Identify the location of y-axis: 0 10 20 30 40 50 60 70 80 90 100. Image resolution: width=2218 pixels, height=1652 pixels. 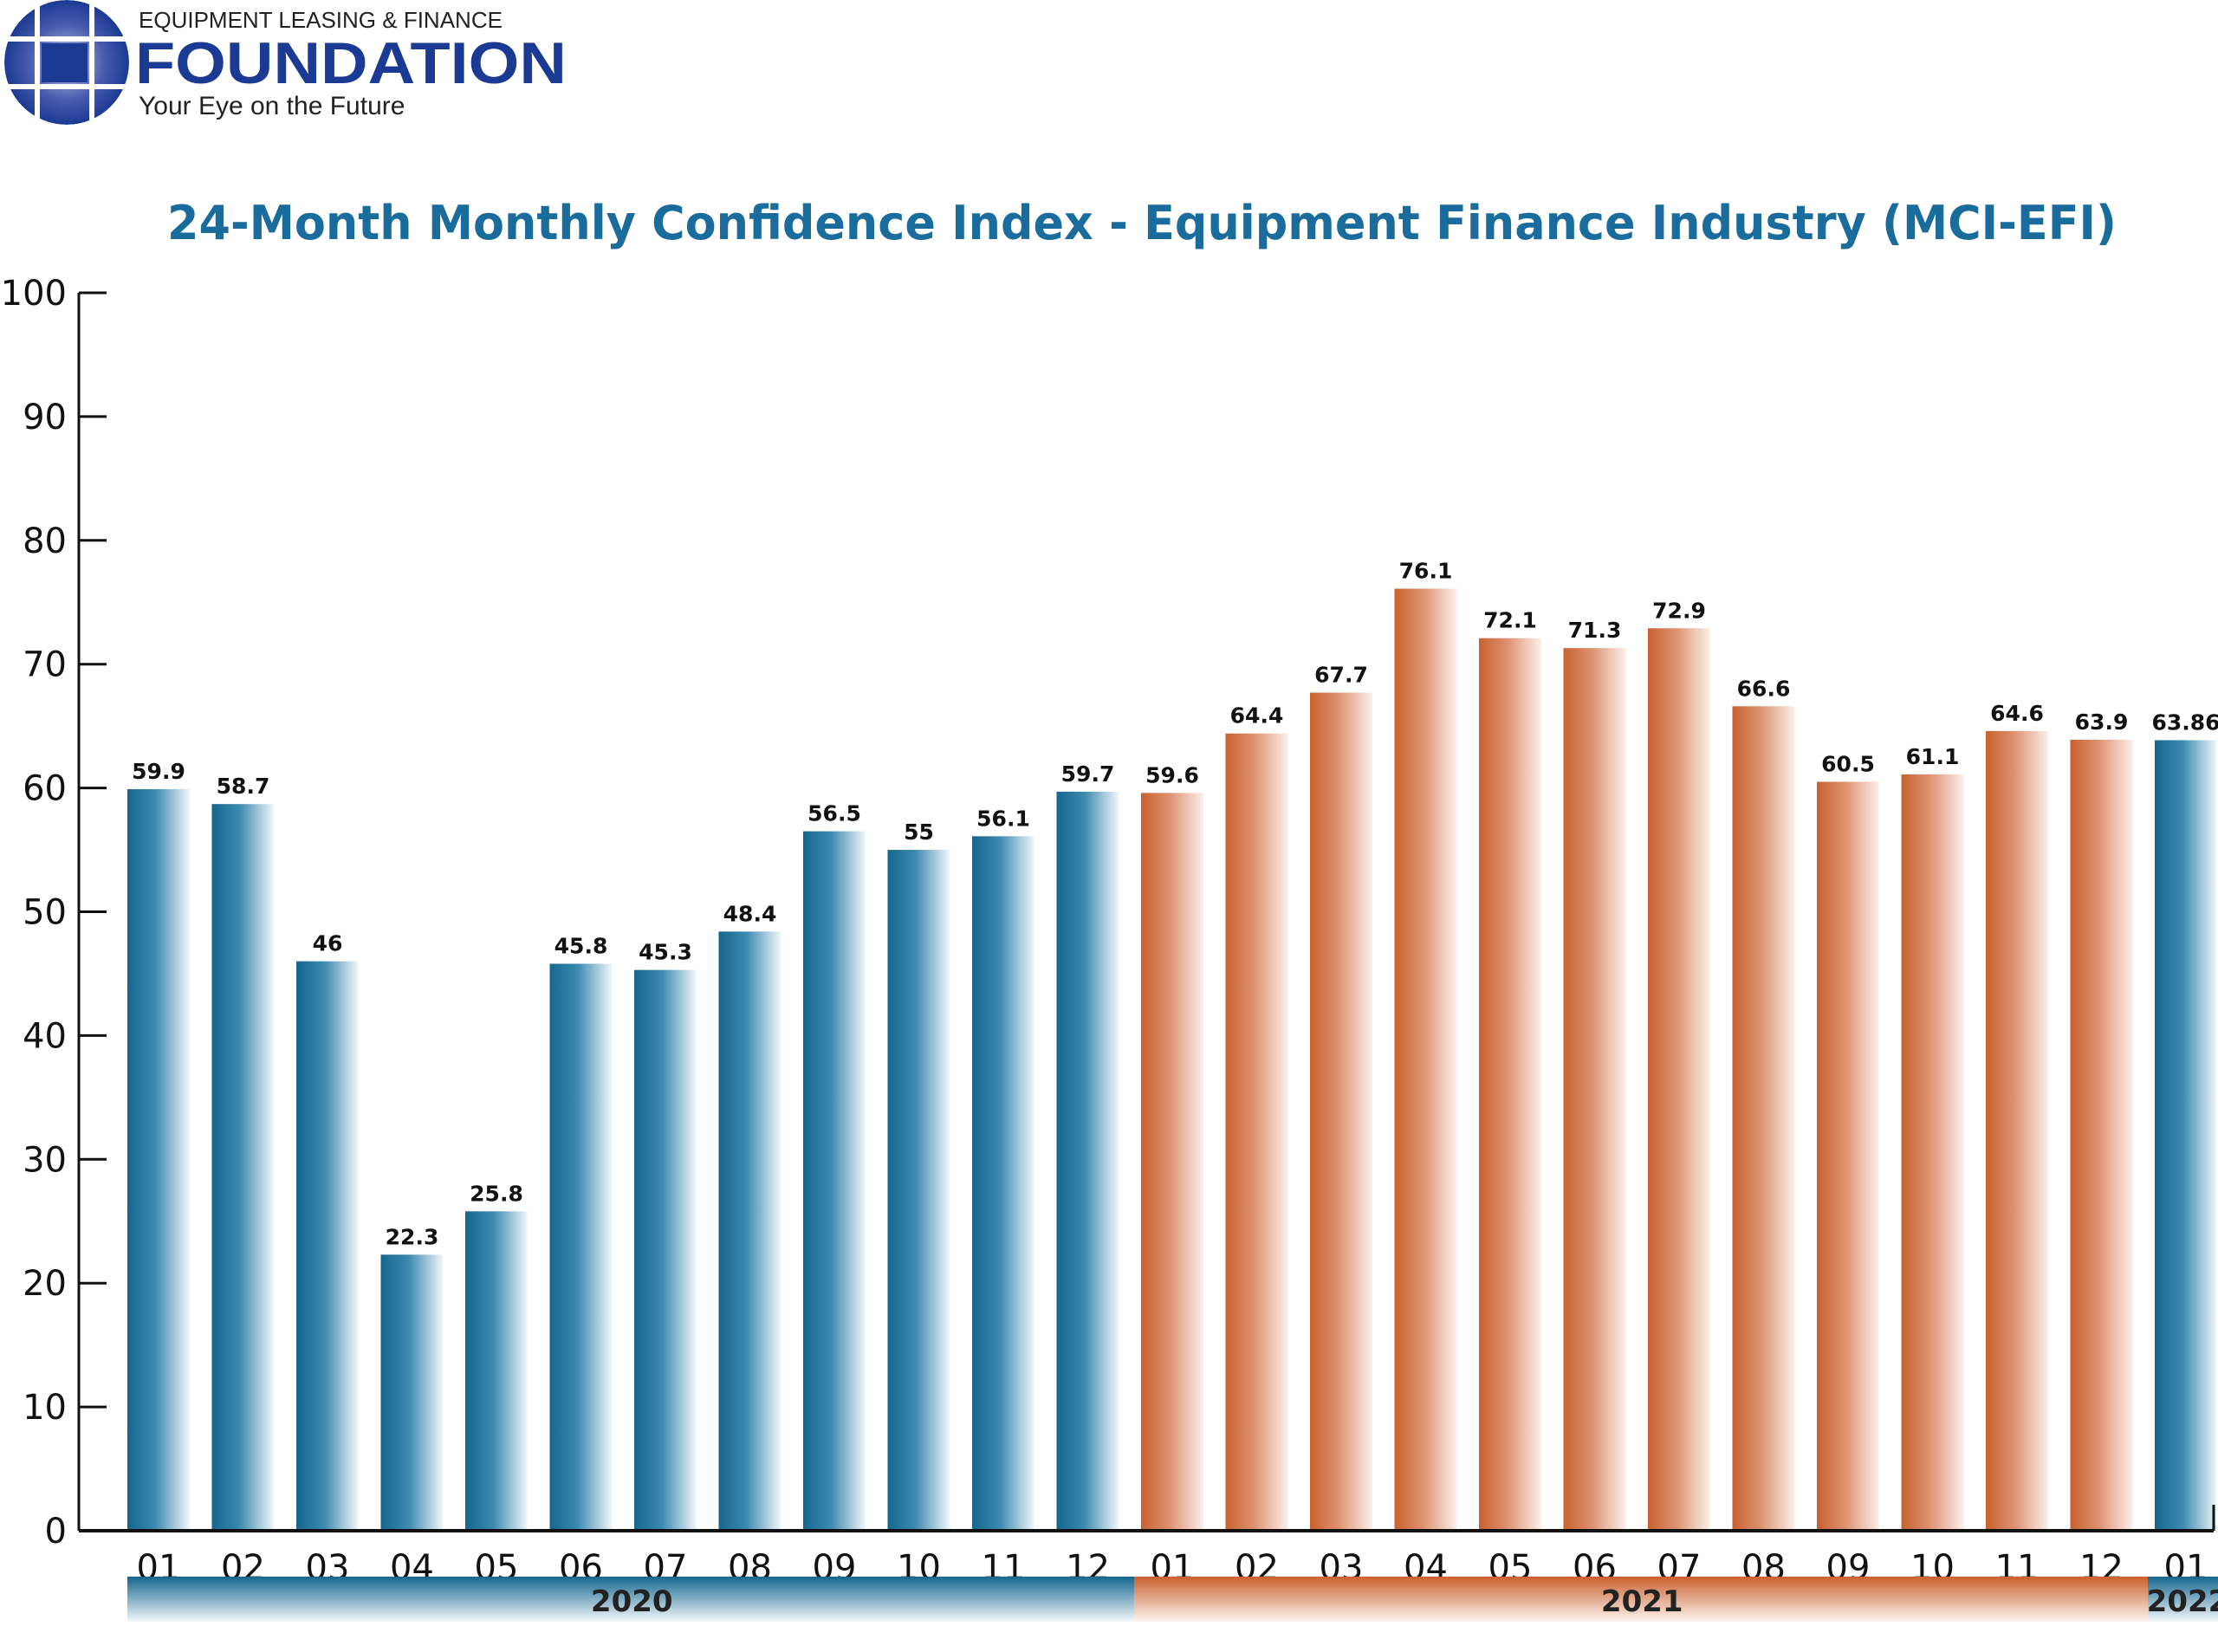
(54, 913).